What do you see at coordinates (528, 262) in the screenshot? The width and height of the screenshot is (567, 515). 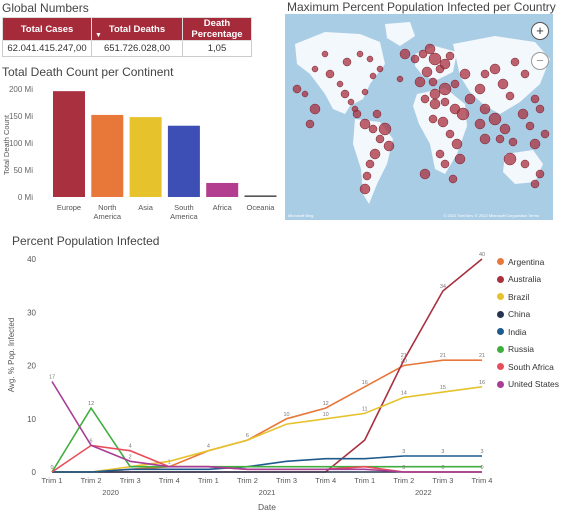 I see `legend-item-argentina: Argentina` at bounding box center [528, 262].